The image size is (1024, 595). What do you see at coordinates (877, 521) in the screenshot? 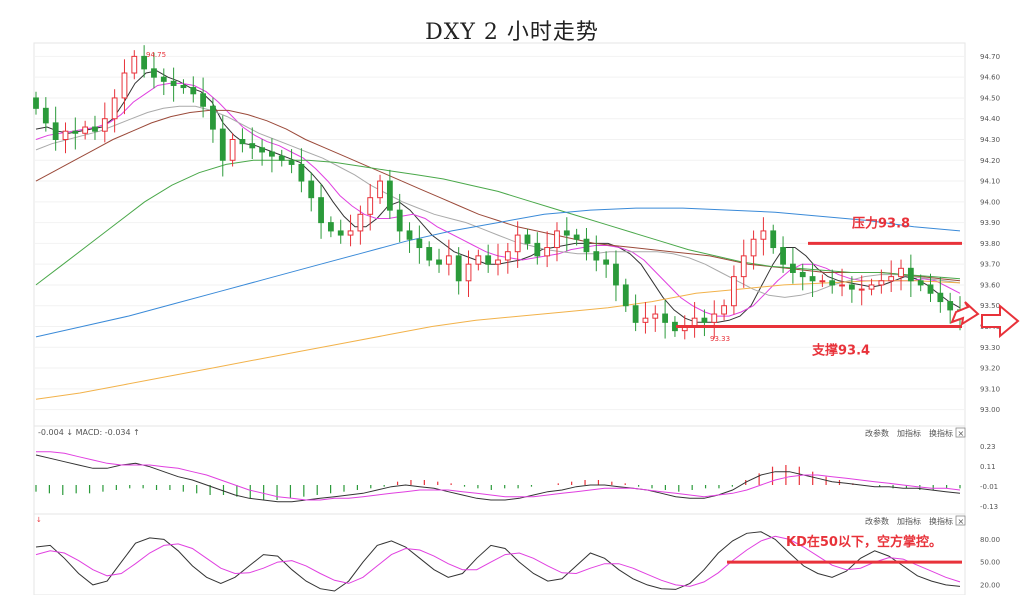
I see `kd-change-params: 改参数` at bounding box center [877, 521].